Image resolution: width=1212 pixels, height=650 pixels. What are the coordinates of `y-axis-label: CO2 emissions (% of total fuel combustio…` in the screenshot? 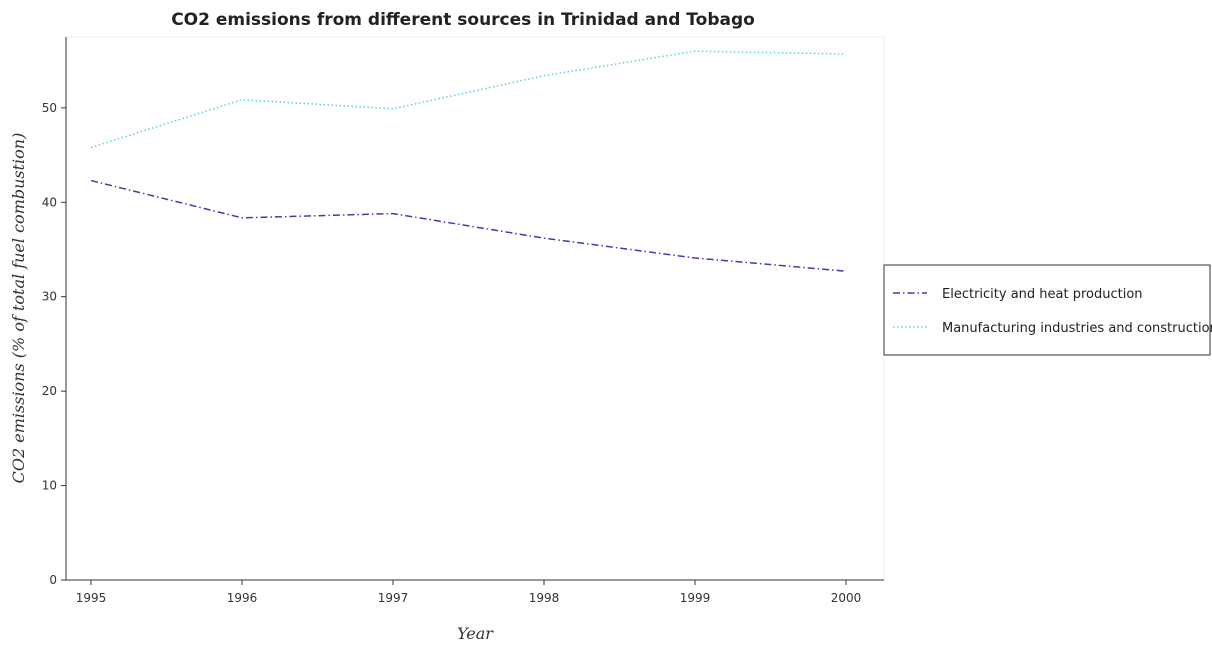 It's located at (18, 308).